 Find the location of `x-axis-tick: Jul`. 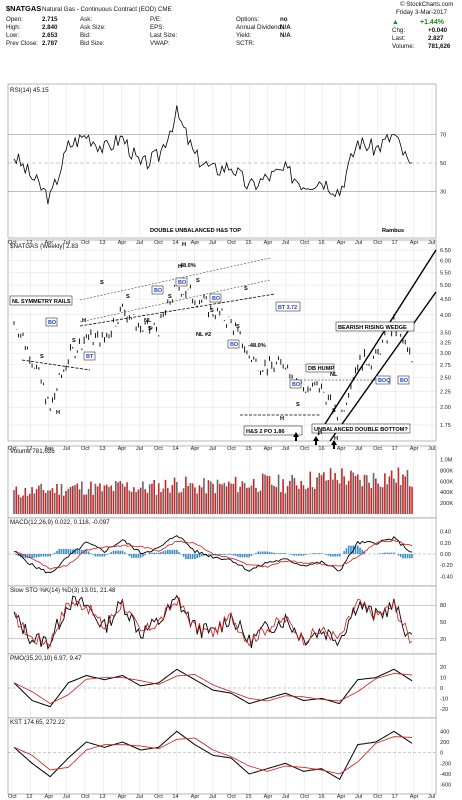

x-axis-tick: Jul is located at coordinates (431, 243).